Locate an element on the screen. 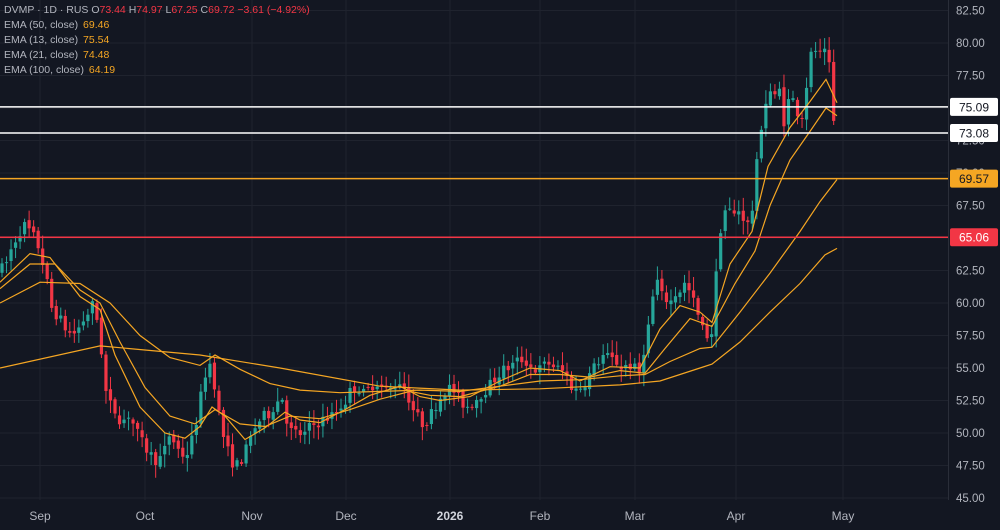 This screenshot has height=530, width=1000. time-tick-label: May is located at coordinates (843, 516).